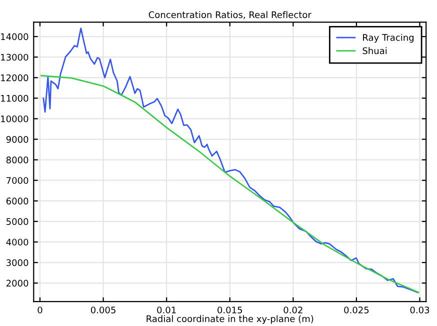 The image size is (437, 326). Describe the element at coordinates (293, 310) in the screenshot. I see `x-tick-label: 0.02` at that location.